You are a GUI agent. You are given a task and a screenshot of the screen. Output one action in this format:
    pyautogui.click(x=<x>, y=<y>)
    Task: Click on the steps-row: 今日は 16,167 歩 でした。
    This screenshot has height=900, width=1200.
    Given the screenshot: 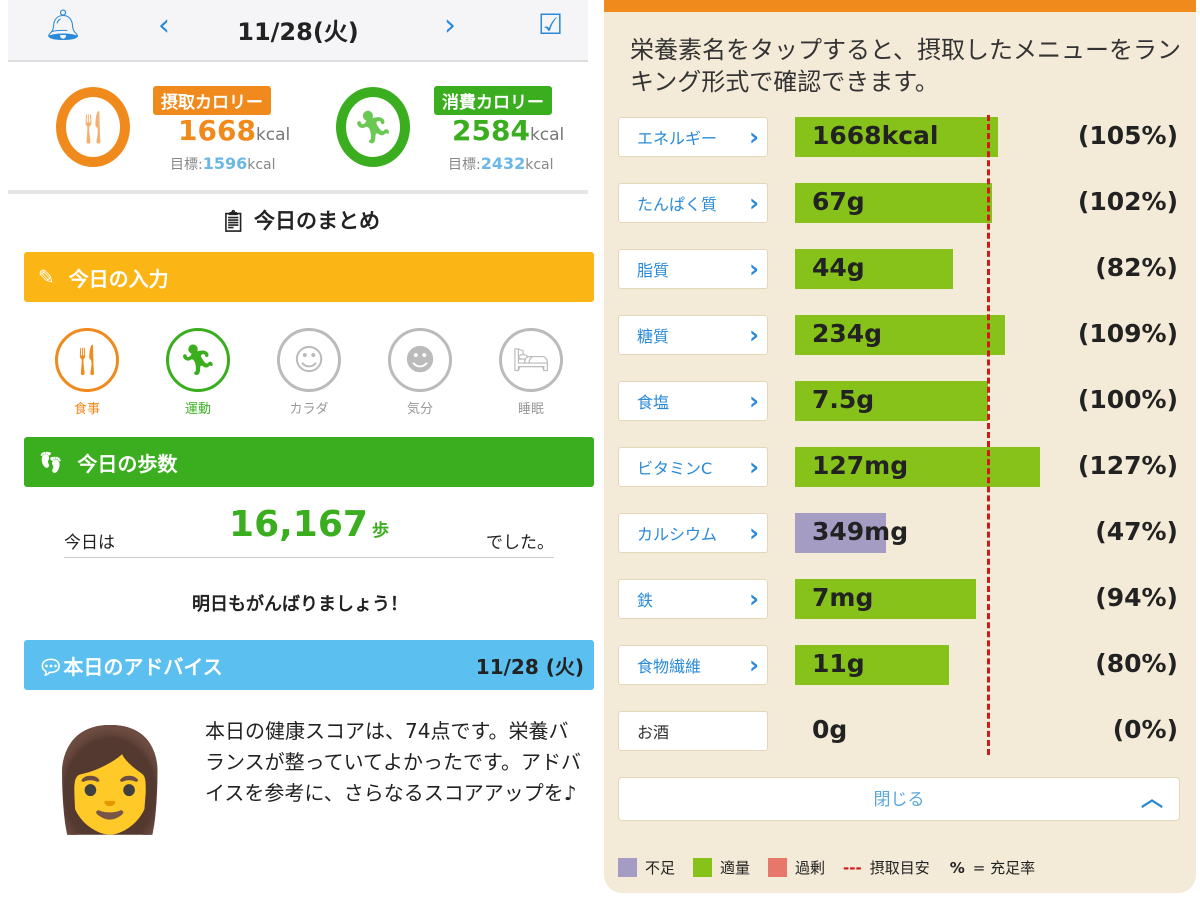 What is the action you would take?
    pyautogui.click(x=309, y=529)
    